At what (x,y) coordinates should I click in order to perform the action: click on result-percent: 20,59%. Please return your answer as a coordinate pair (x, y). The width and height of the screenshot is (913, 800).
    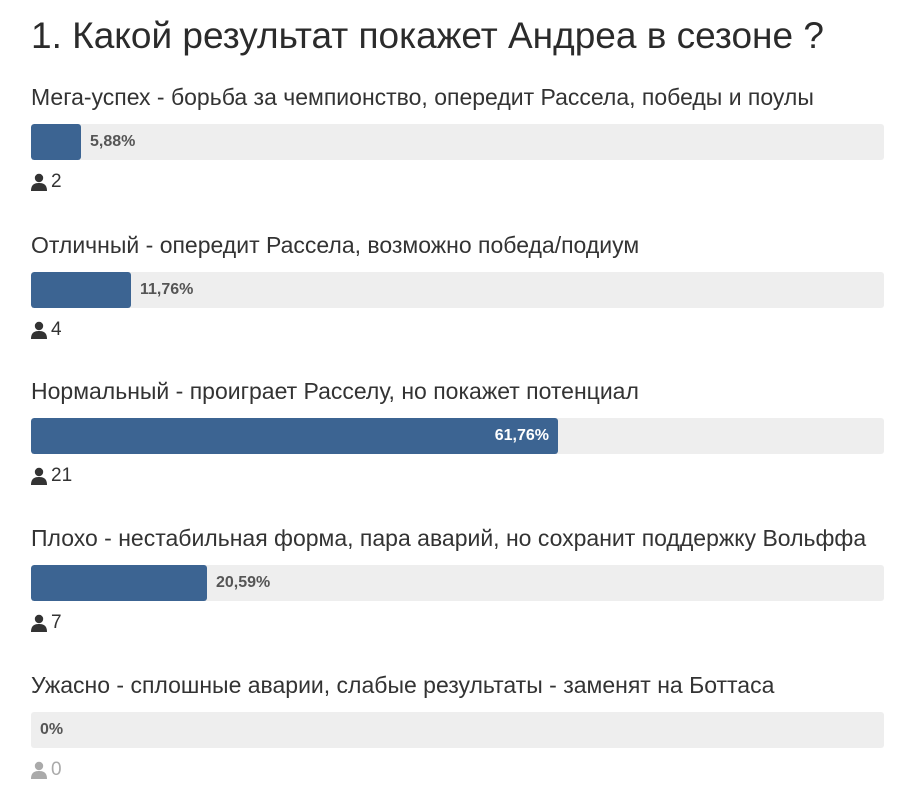
    Looking at the image, I should click on (243, 582).